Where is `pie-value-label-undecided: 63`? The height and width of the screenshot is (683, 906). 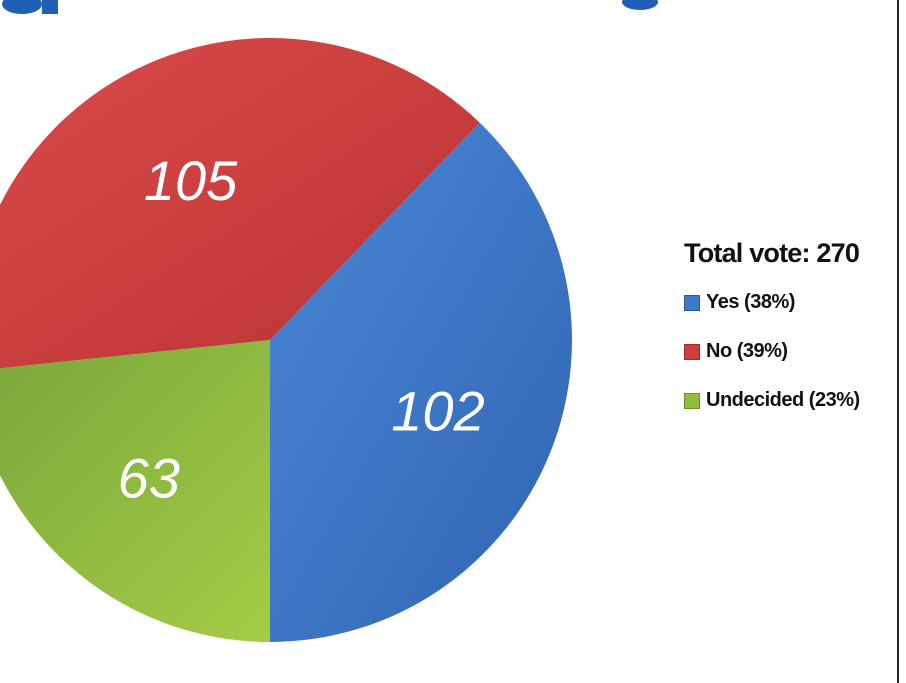
pie-value-label-undecided: 63 is located at coordinates (149, 477).